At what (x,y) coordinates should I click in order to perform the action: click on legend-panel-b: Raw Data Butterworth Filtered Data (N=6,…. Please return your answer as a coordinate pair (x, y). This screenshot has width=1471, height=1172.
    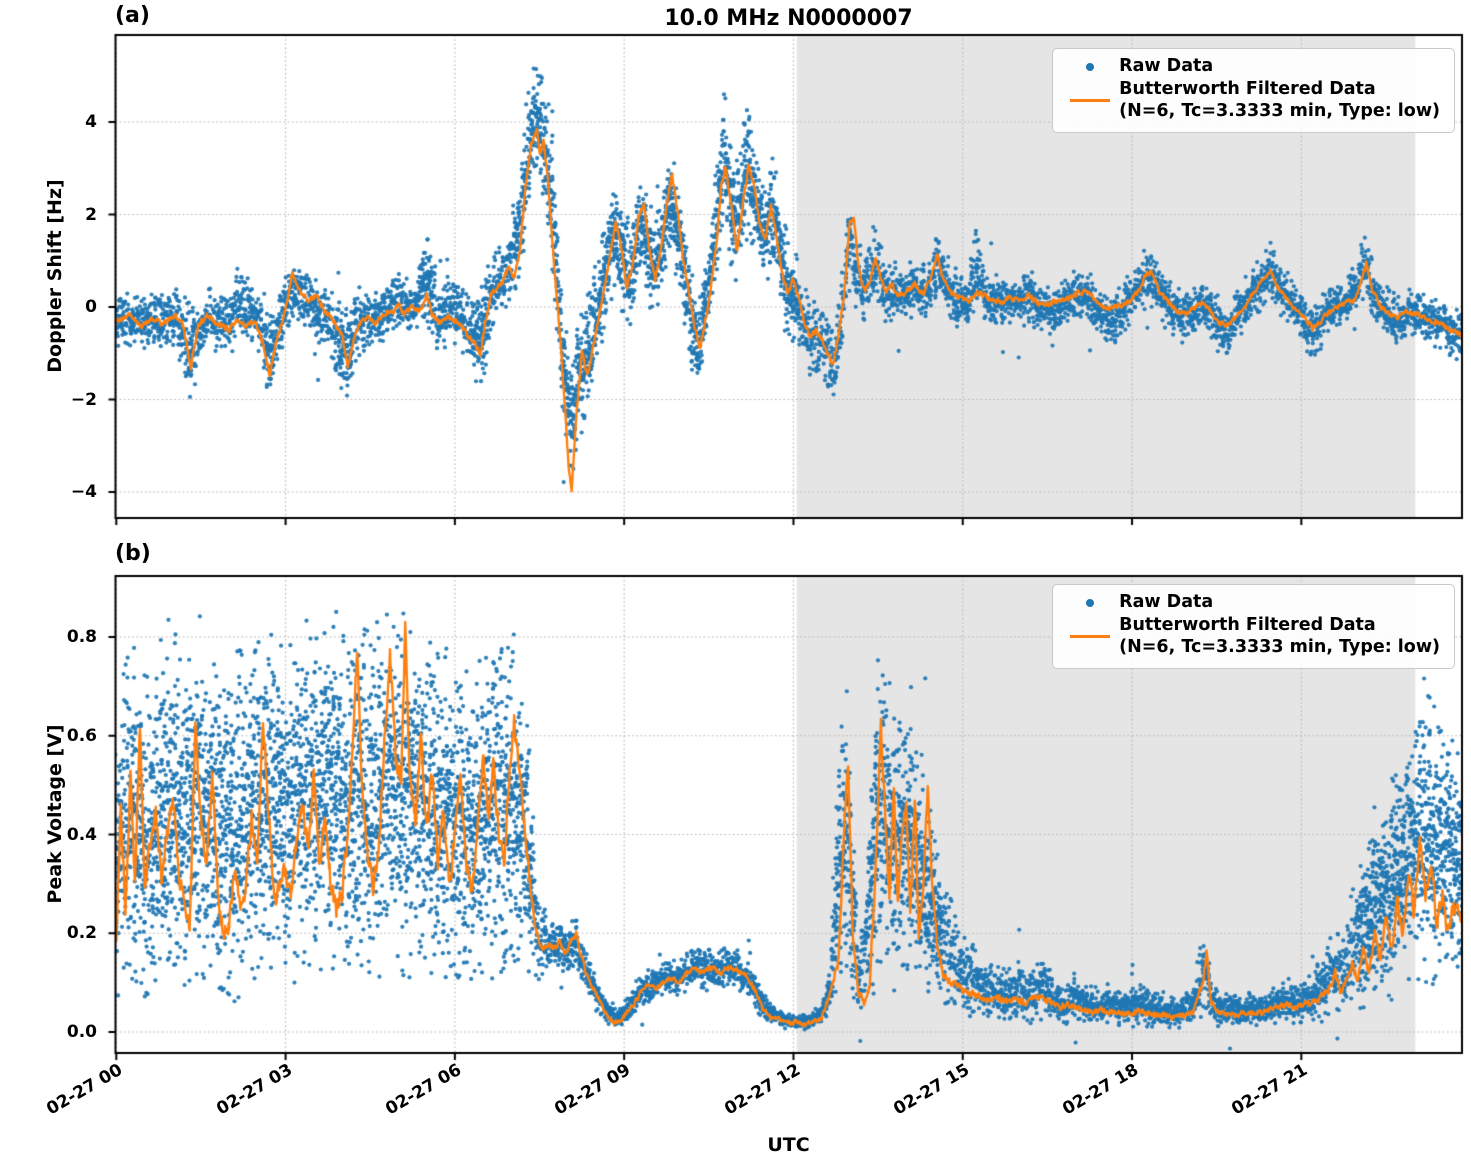
    Looking at the image, I should click on (1253, 626).